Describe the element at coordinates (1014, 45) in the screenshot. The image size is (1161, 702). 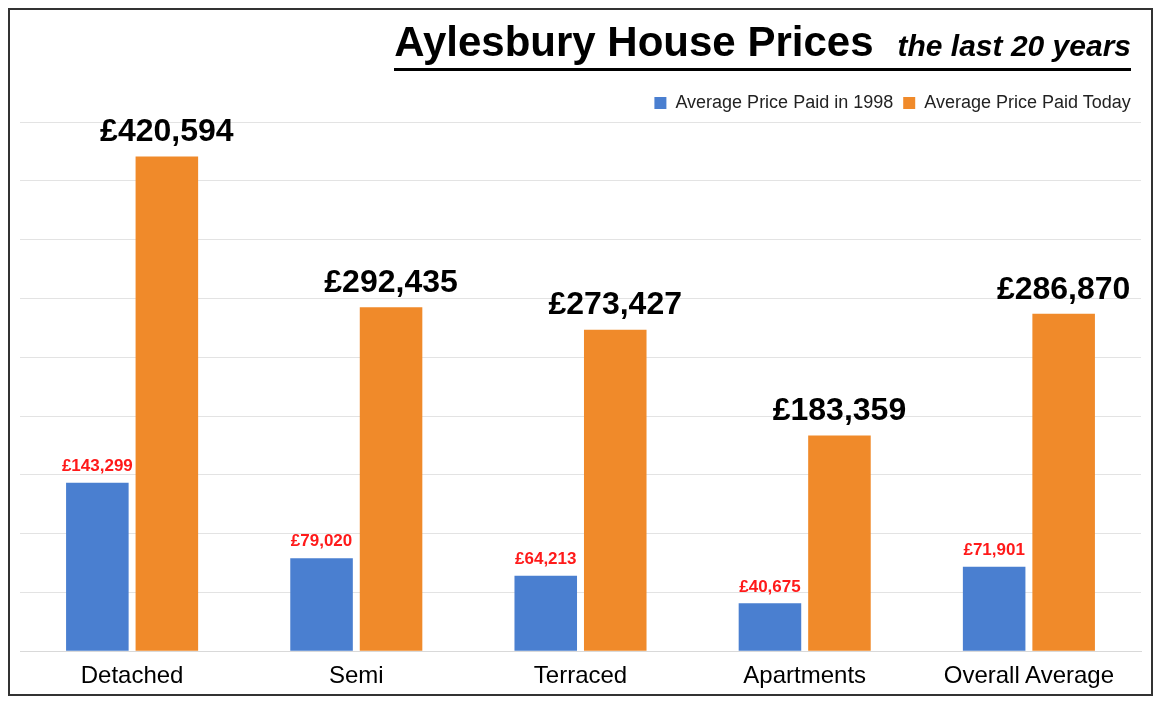
I see `chart-subtitle: the last 20 years` at that location.